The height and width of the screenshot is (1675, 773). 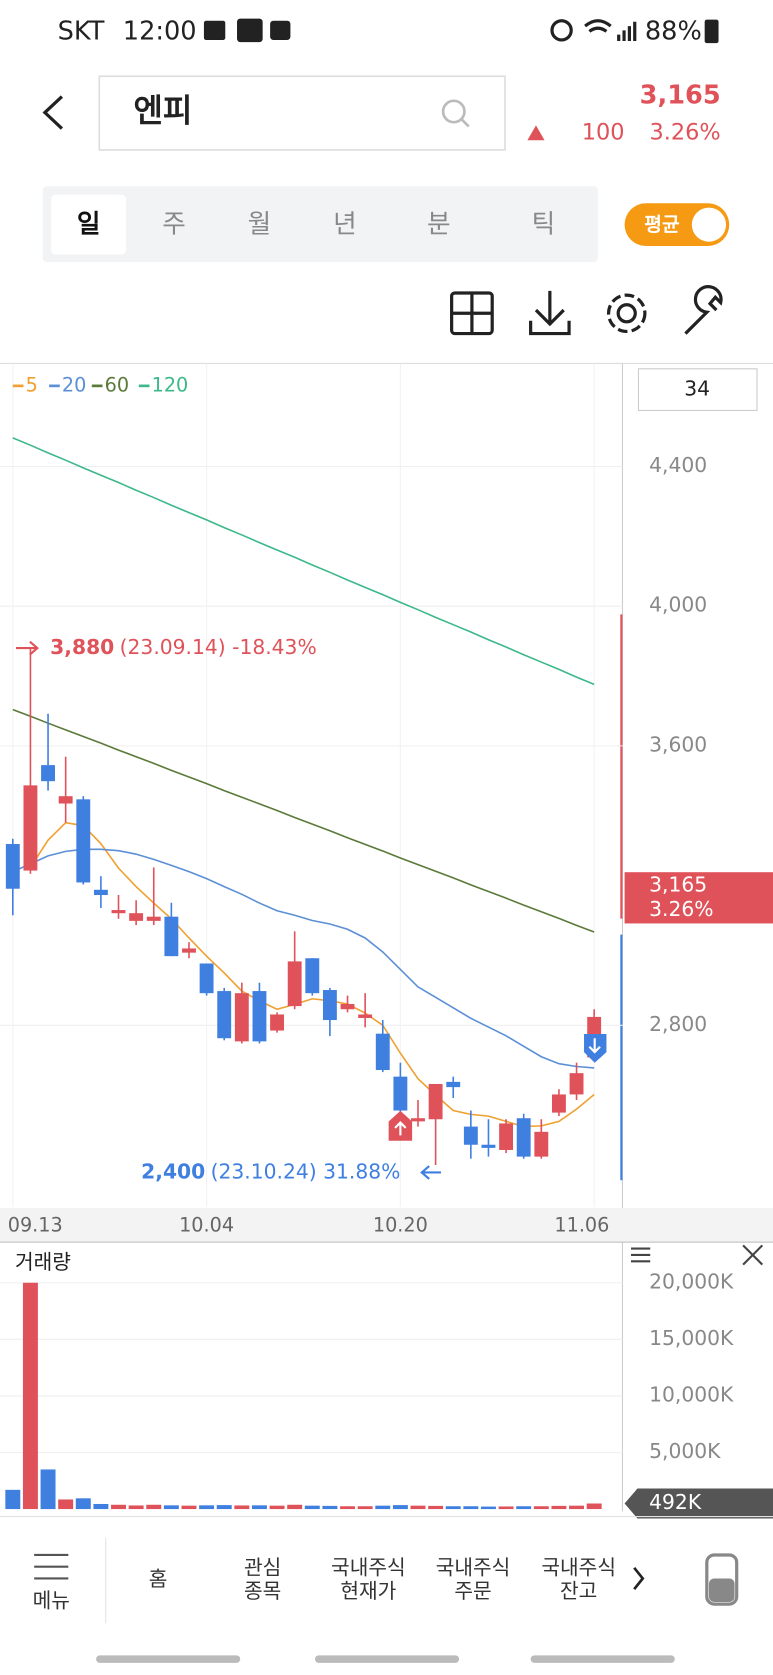 I want to click on annotation-arrow, so click(x=28, y=648).